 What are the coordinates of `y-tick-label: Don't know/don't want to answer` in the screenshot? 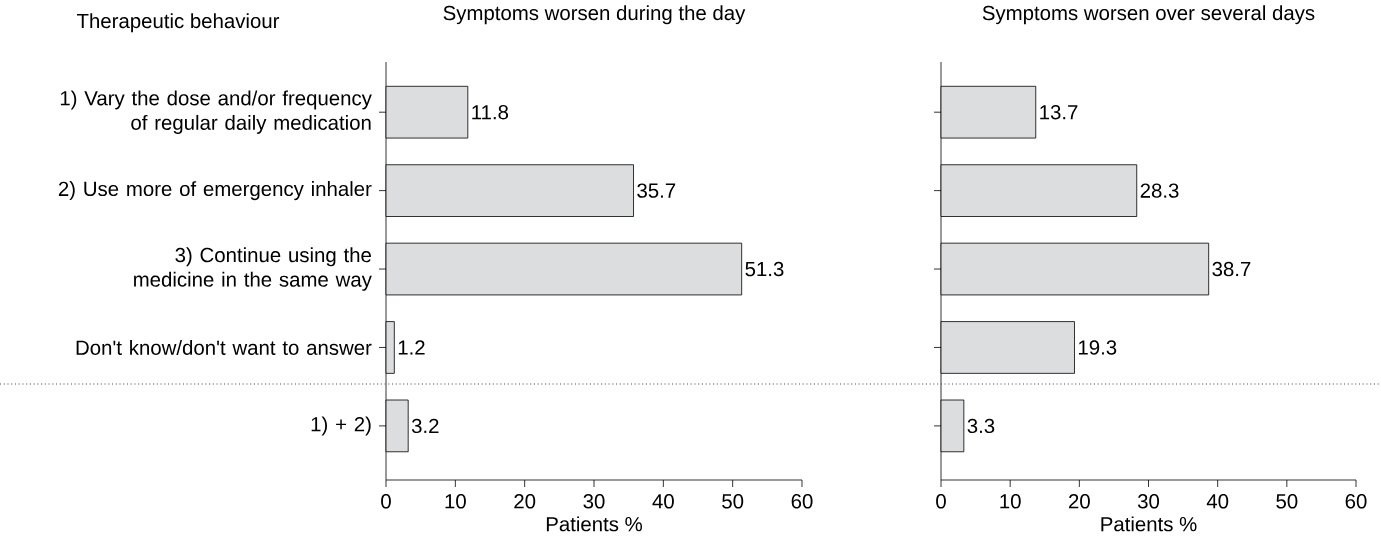 It's located at (224, 347).